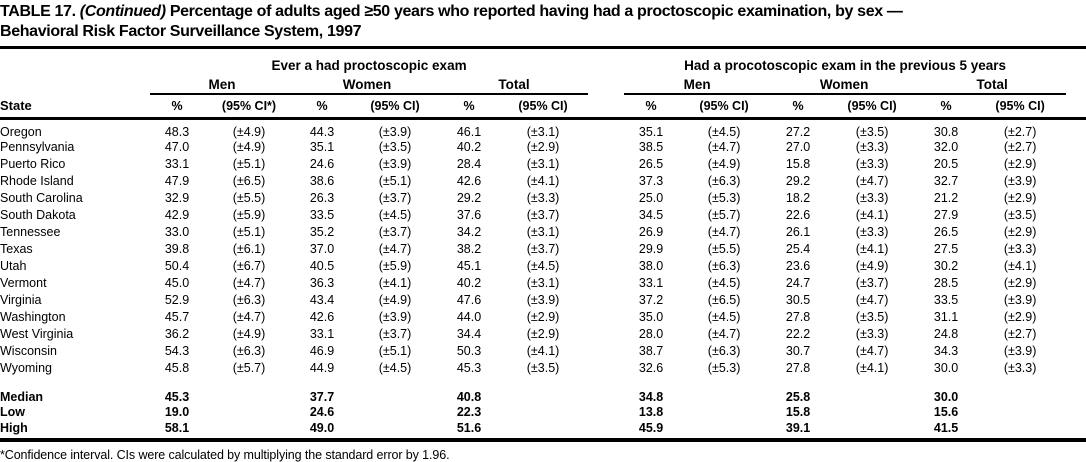 Image resolution: width=1086 pixels, height=462 pixels. I want to click on value-cell: 42.9, so click(177, 215).